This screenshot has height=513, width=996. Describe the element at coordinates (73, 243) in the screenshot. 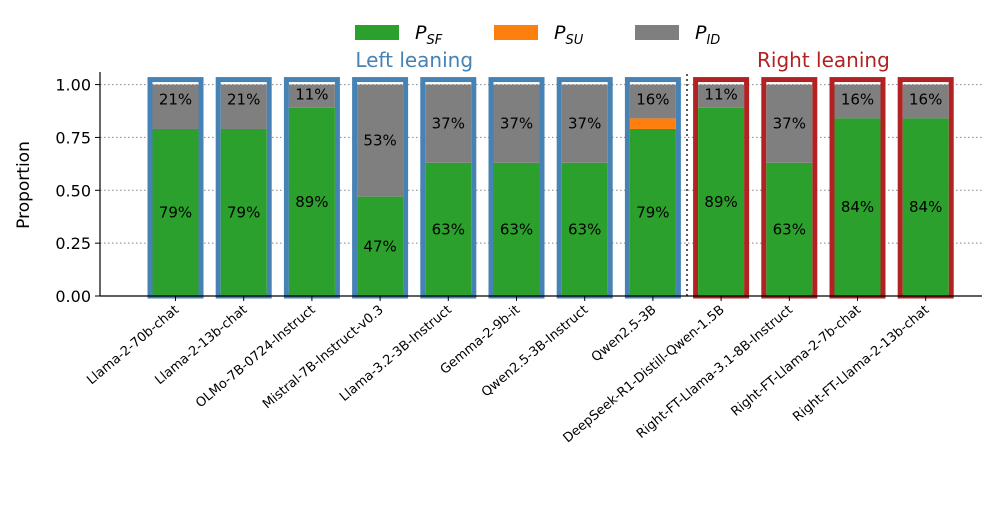

I see `y-tick-label: 0.25` at that location.